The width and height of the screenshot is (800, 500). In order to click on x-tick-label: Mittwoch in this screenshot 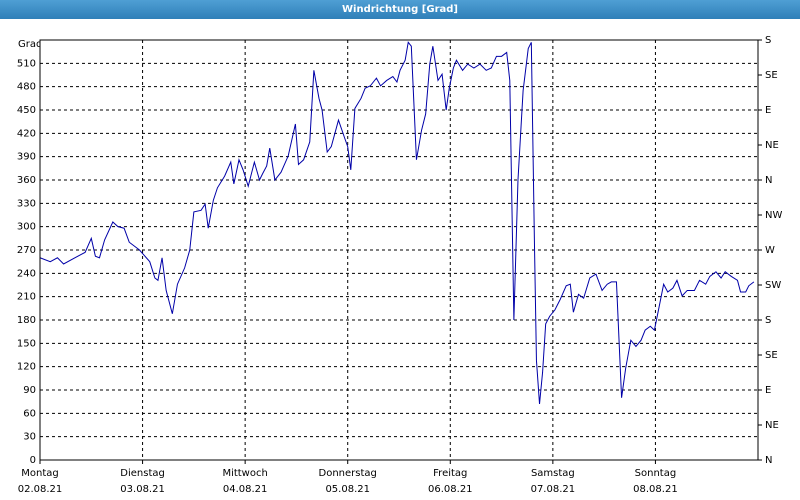, I will do `click(244, 473)`.